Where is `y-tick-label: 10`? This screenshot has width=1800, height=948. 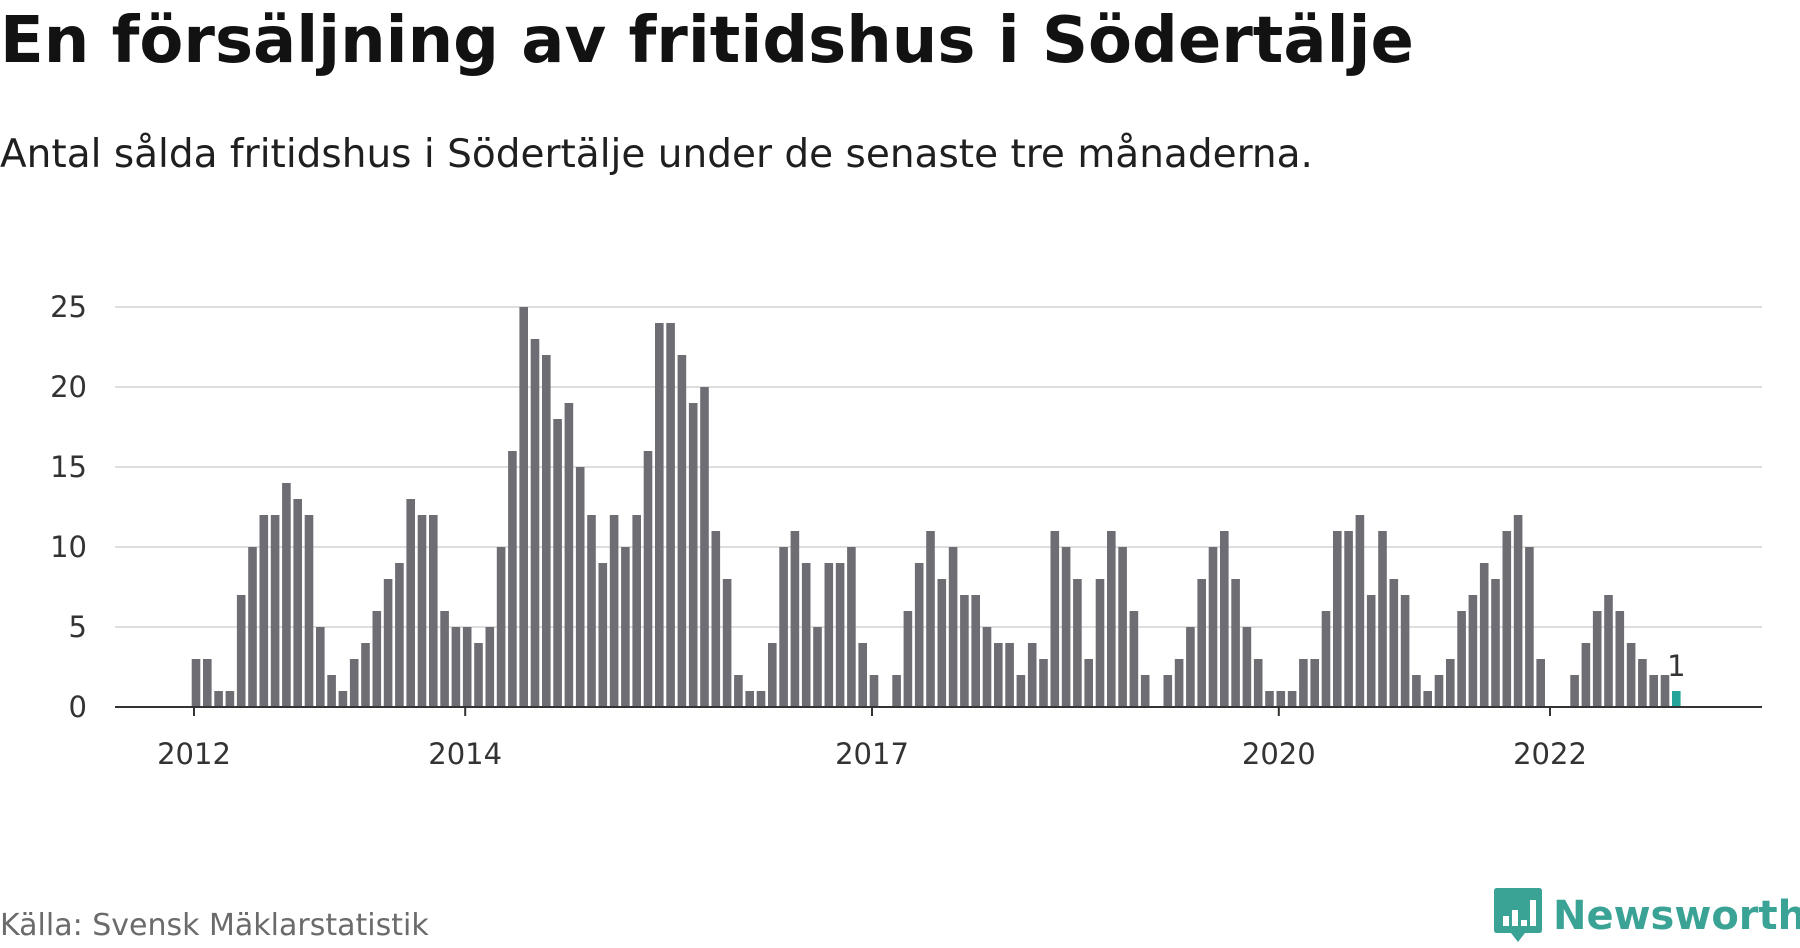
y-tick-label: 10 is located at coordinates (68, 547).